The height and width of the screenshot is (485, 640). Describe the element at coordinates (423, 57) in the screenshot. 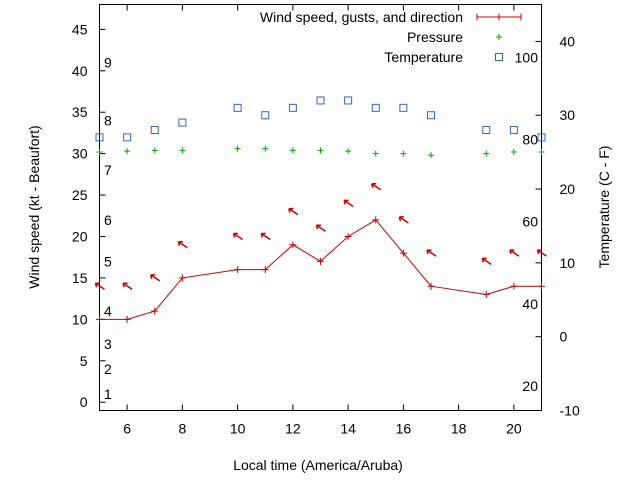

I see `legend-label: Temperature` at that location.